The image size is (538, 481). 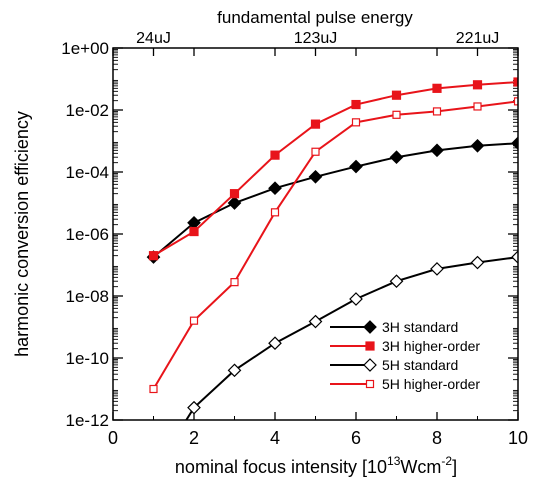 What do you see at coordinates (87, 358) in the screenshot?
I see `y-tick-label: 1e-10` at bounding box center [87, 358].